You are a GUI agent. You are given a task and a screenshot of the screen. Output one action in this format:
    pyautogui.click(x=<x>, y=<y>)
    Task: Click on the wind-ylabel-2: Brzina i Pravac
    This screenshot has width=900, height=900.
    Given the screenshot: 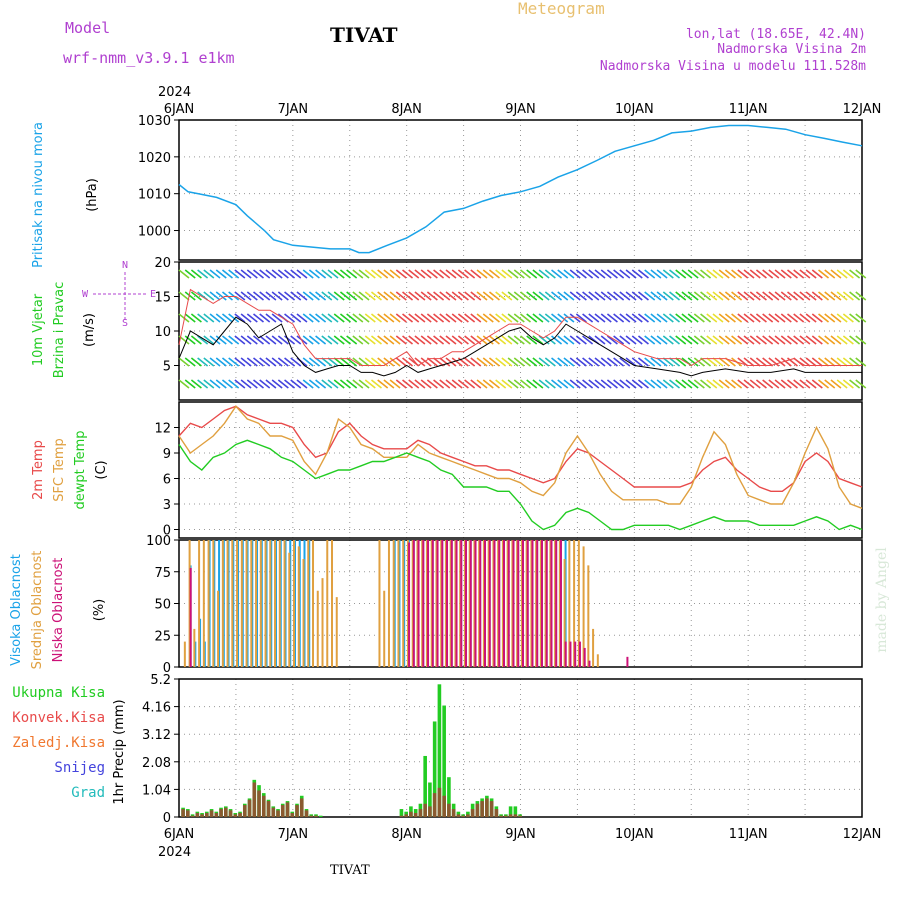 What is the action you would take?
    pyautogui.click(x=59, y=330)
    